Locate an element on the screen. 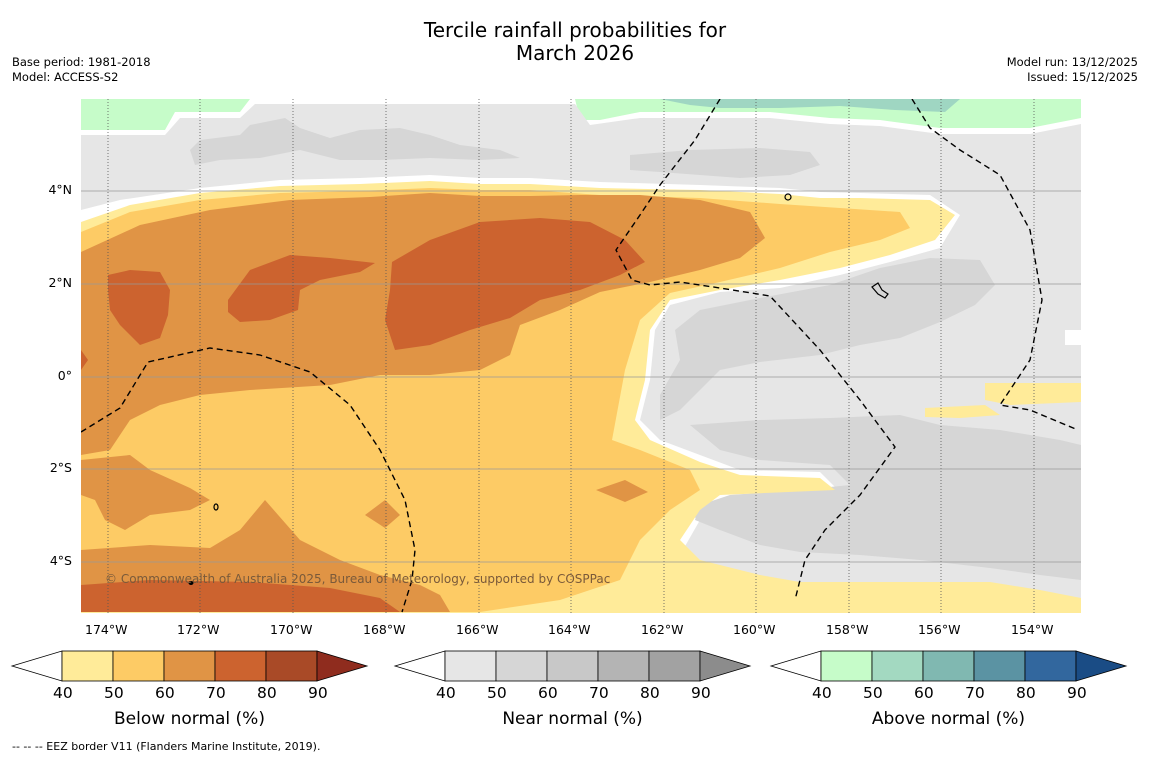  metadata-right: Model run: 13/12/2025 Issued: 15/12/2025 is located at coordinates (1072, 70).